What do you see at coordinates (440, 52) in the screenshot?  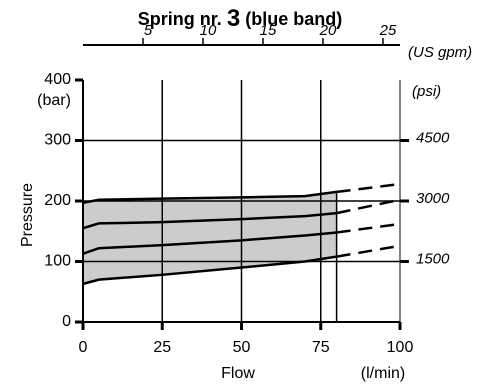 I see `x2-axis-unit: (US gpm)` at bounding box center [440, 52].